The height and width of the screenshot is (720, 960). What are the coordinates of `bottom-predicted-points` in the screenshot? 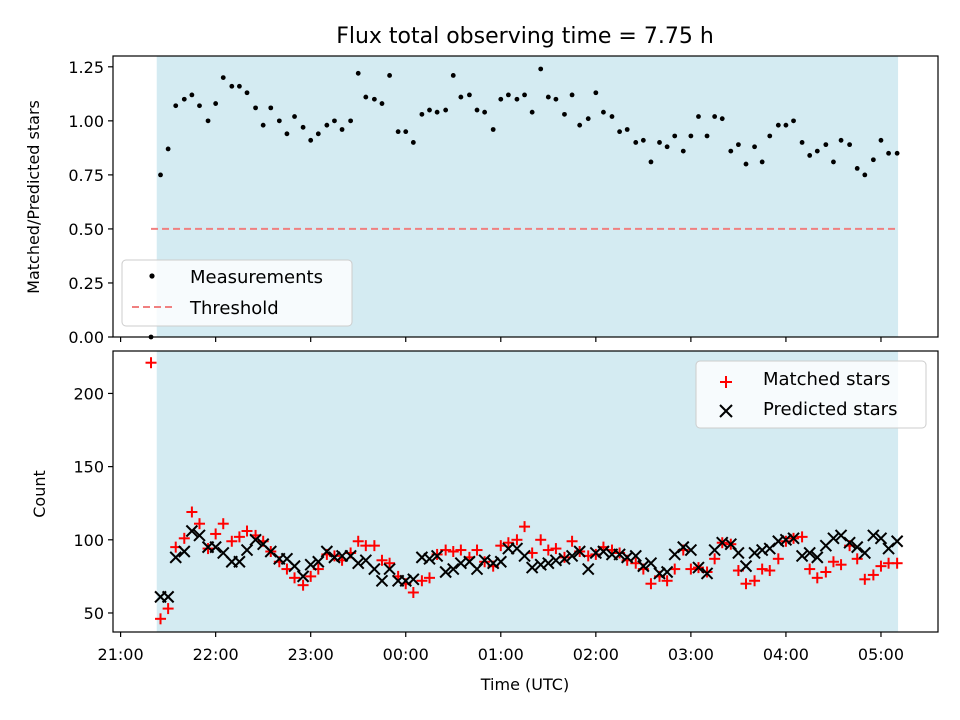 It's located at (529, 564).